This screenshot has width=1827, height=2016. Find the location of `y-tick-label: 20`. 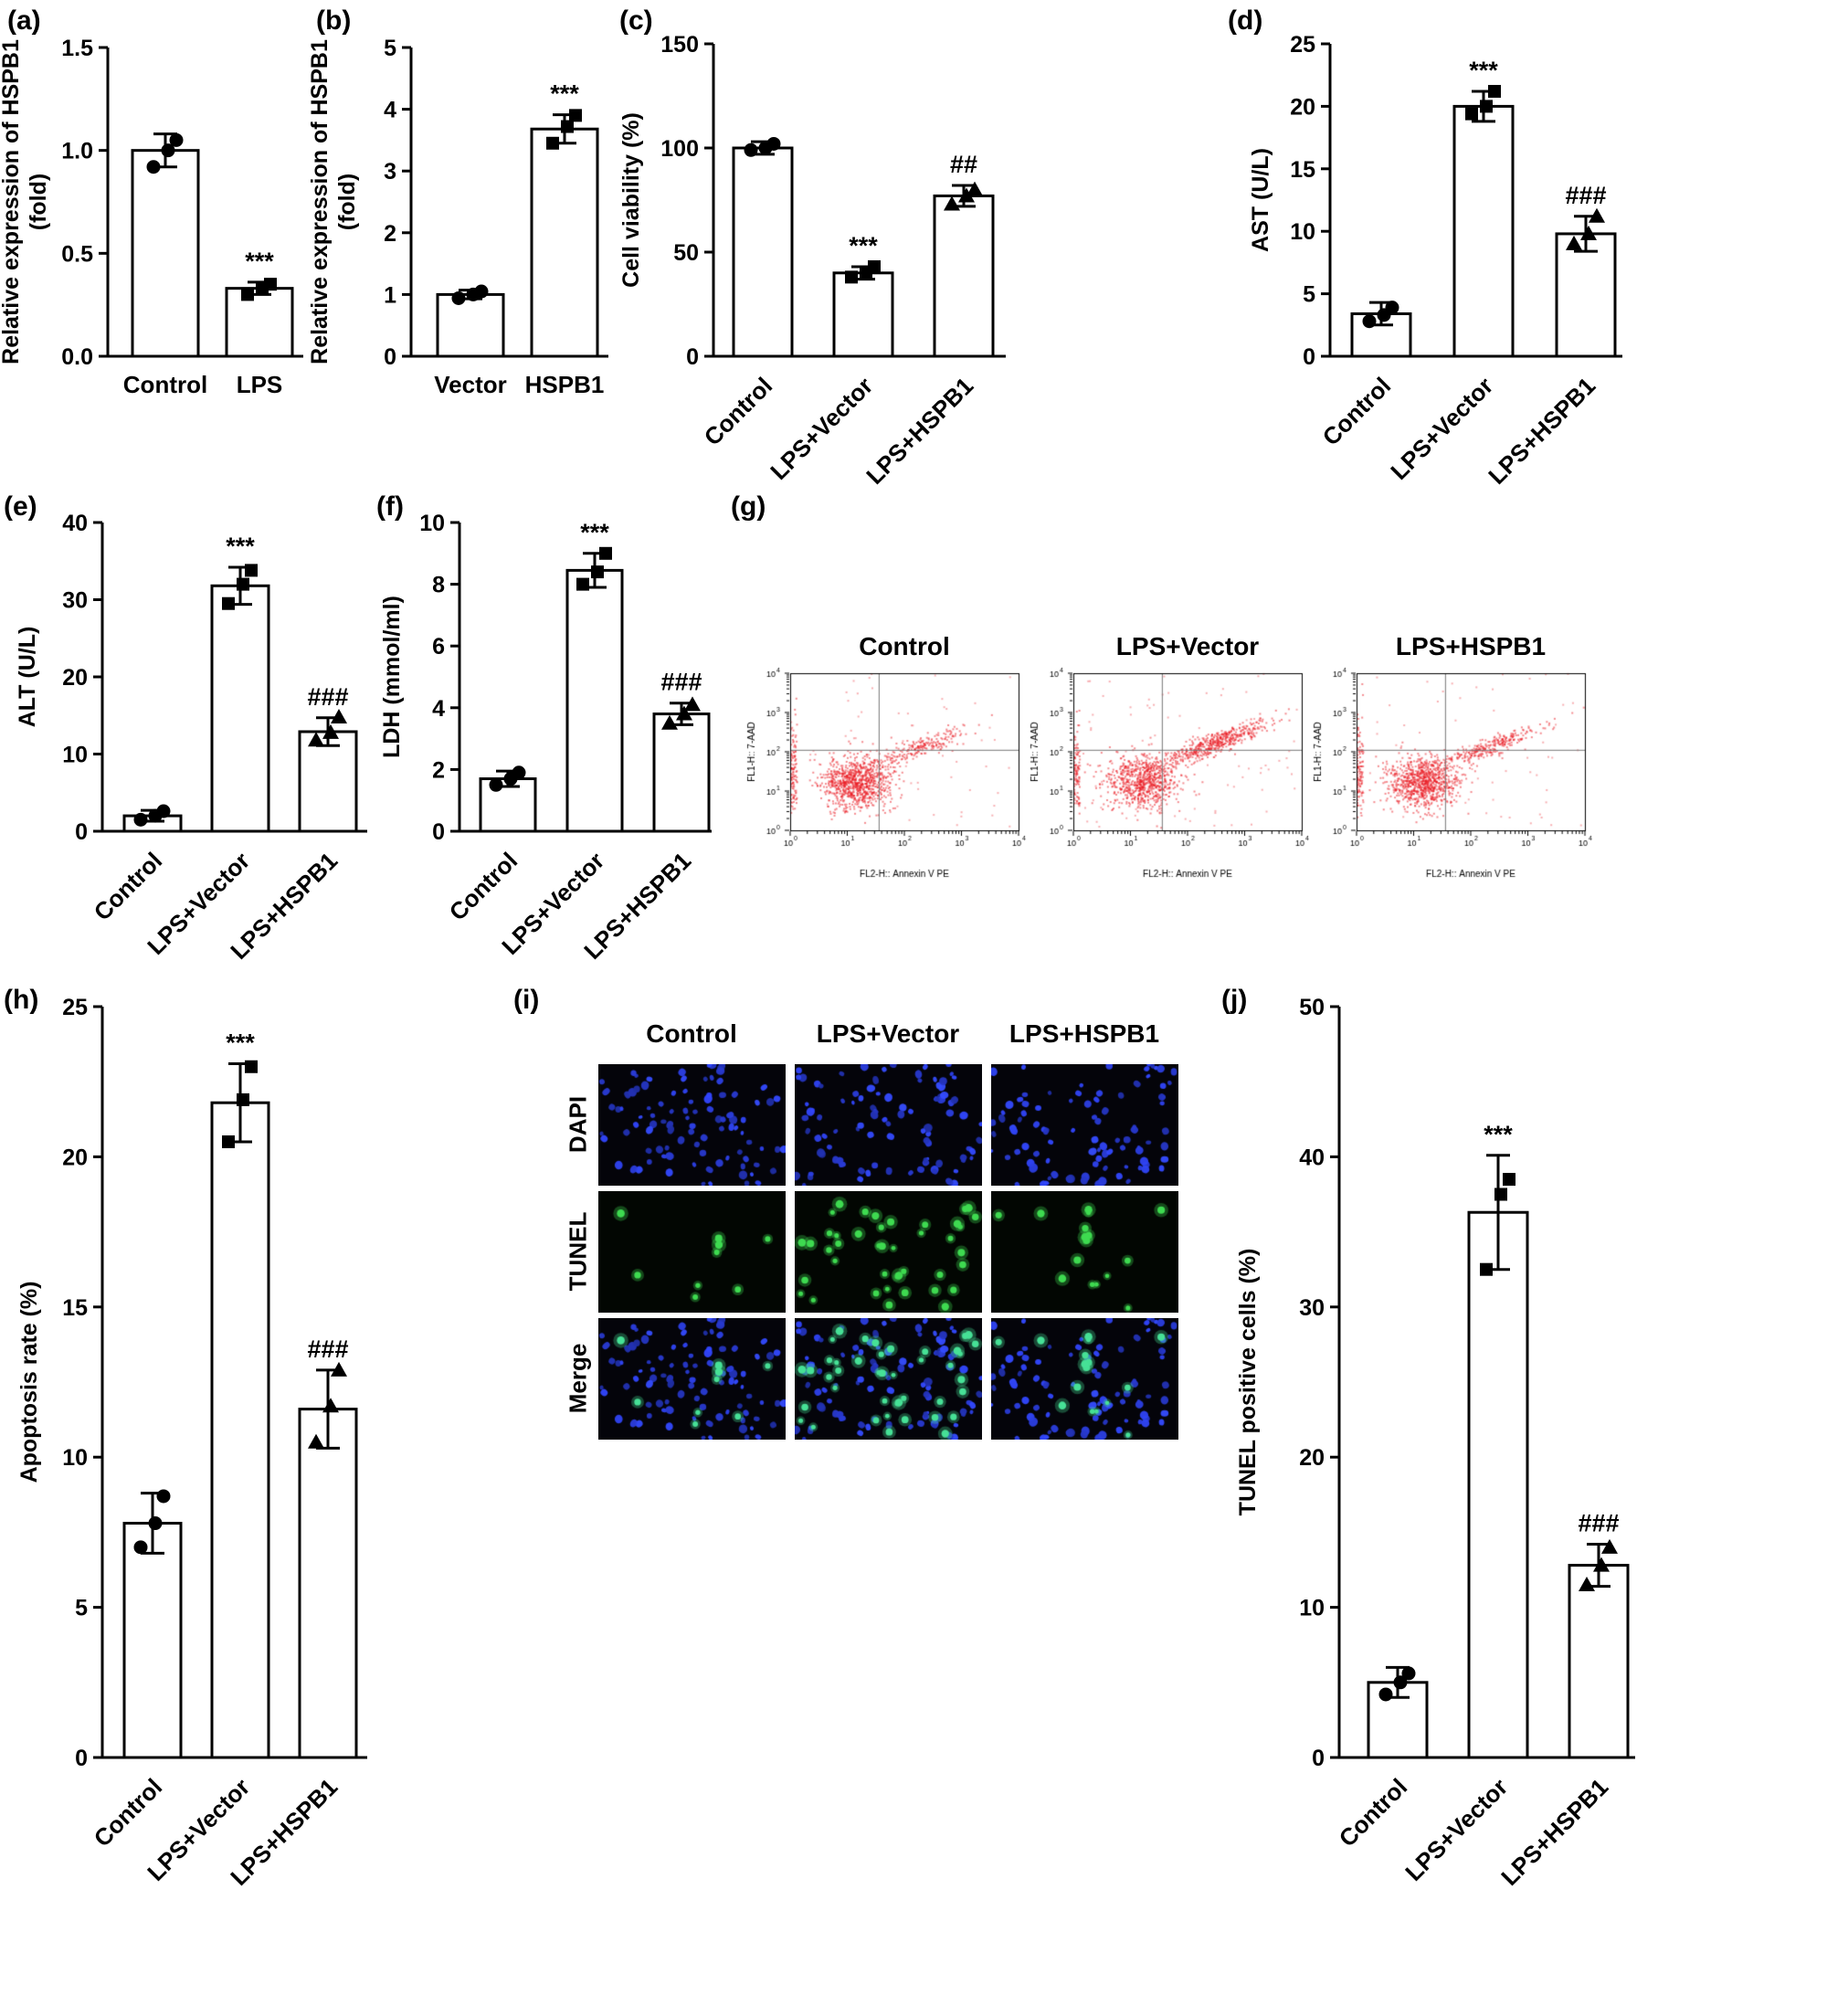

y-tick-label: 20 is located at coordinates (75, 678).